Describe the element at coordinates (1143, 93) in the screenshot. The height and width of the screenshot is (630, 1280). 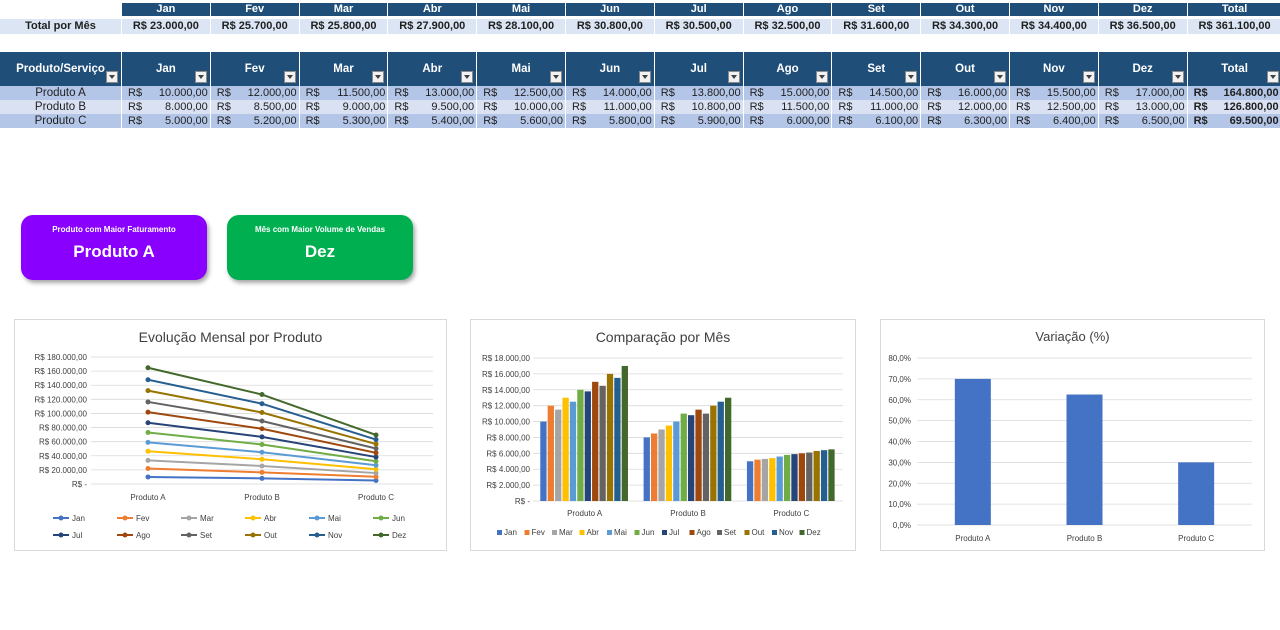
I see `value-cell: R$ 17.000,00` at that location.